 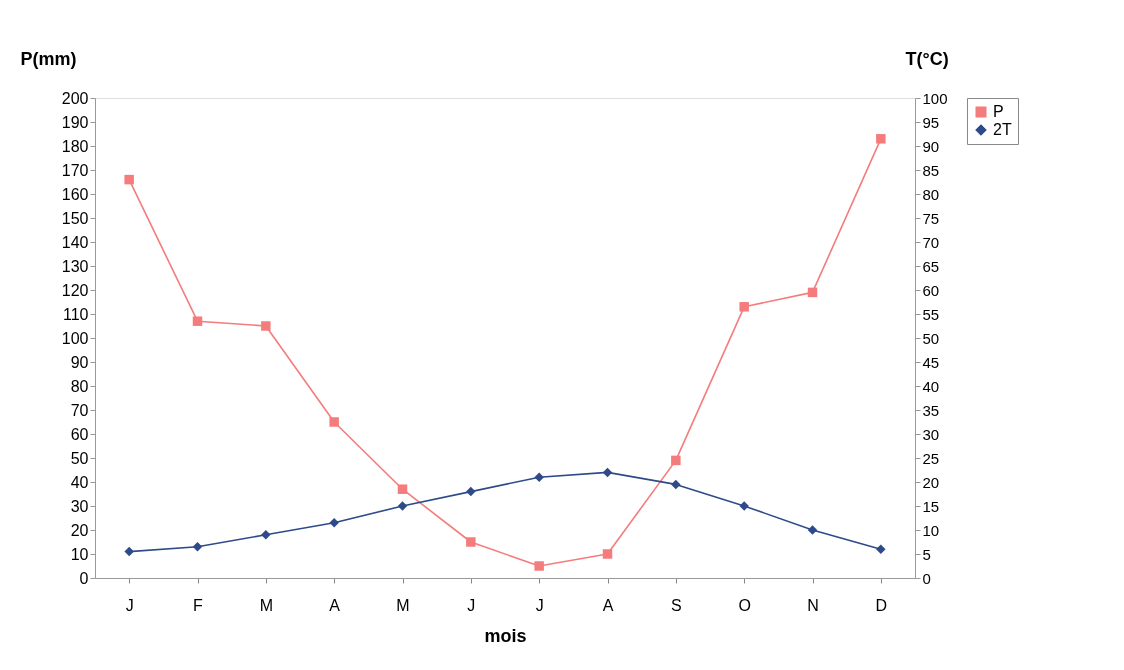 What do you see at coordinates (931, 362) in the screenshot?
I see `y2-tick-label: 45` at bounding box center [931, 362].